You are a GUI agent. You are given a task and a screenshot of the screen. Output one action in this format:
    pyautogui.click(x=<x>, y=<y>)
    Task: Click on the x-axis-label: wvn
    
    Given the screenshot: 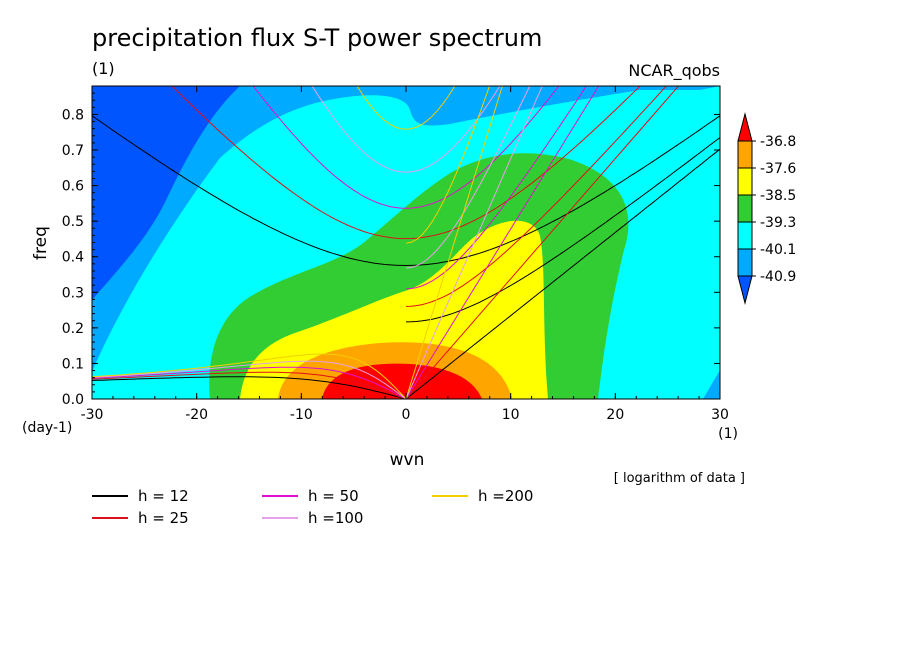 What is the action you would take?
    pyautogui.click(x=407, y=460)
    